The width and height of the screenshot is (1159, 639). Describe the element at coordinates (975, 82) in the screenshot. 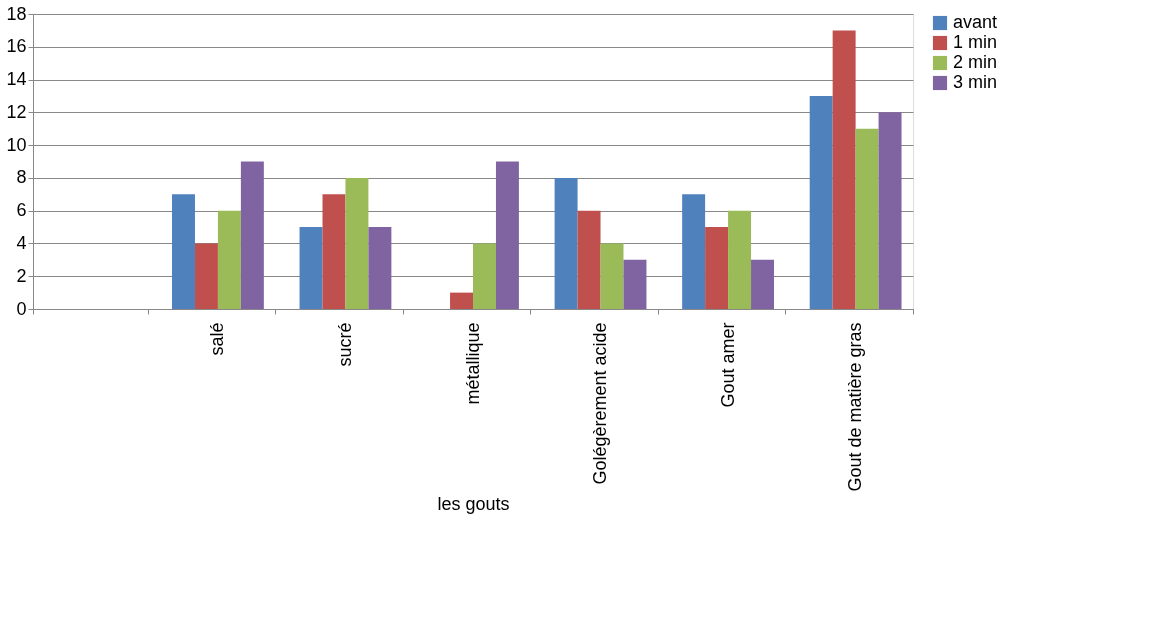

I see `legend-label: 3 min` at that location.